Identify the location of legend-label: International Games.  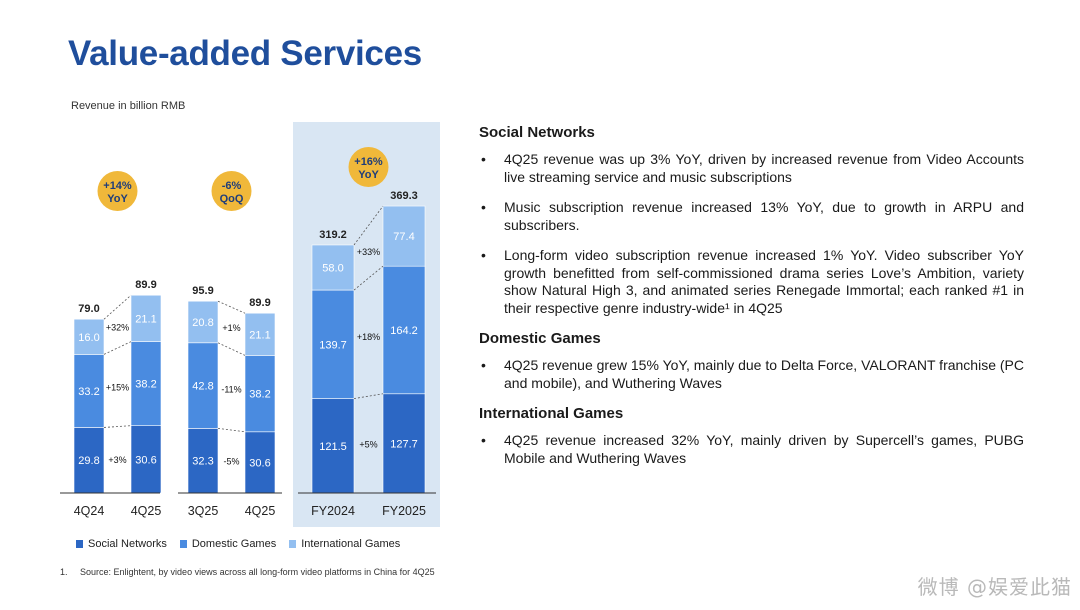
(351, 544).